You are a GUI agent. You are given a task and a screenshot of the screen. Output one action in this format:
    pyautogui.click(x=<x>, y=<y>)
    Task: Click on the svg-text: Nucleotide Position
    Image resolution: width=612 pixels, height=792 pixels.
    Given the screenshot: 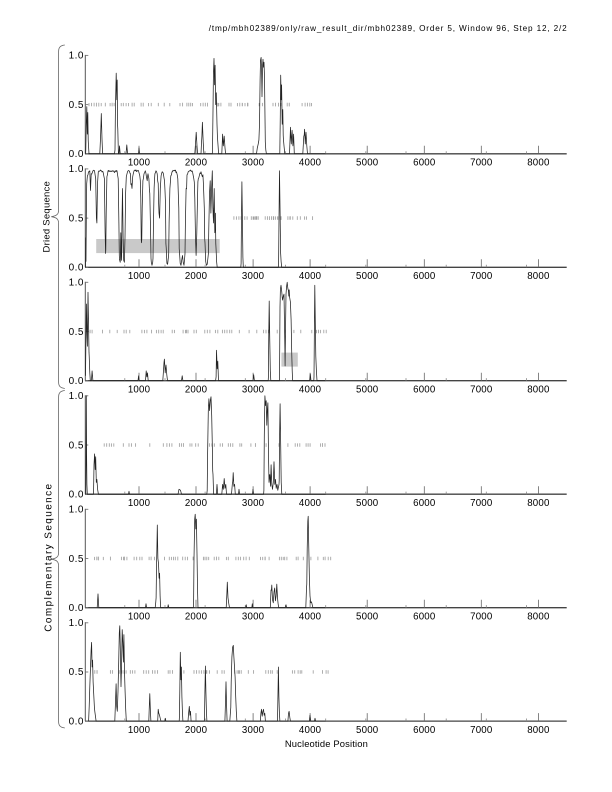 What is the action you would take?
    pyautogui.click(x=326, y=743)
    